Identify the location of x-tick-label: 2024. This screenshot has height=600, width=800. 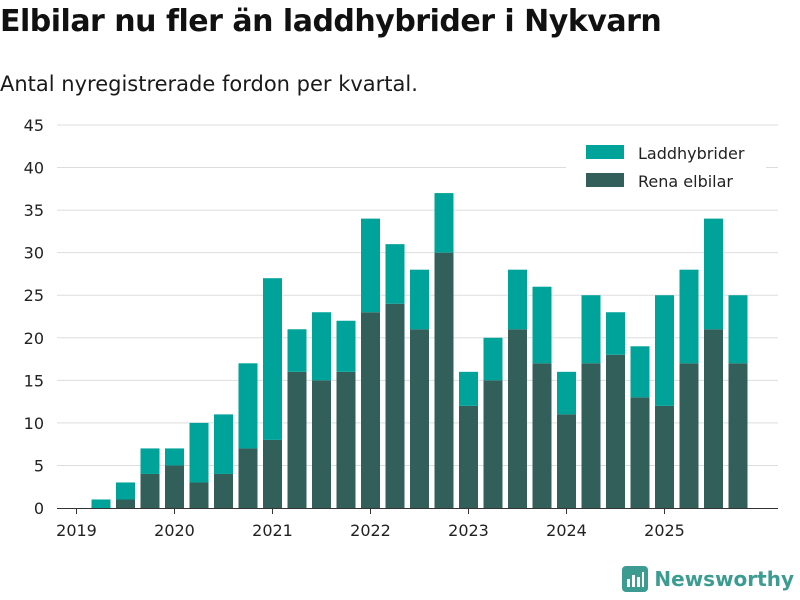
(566, 530).